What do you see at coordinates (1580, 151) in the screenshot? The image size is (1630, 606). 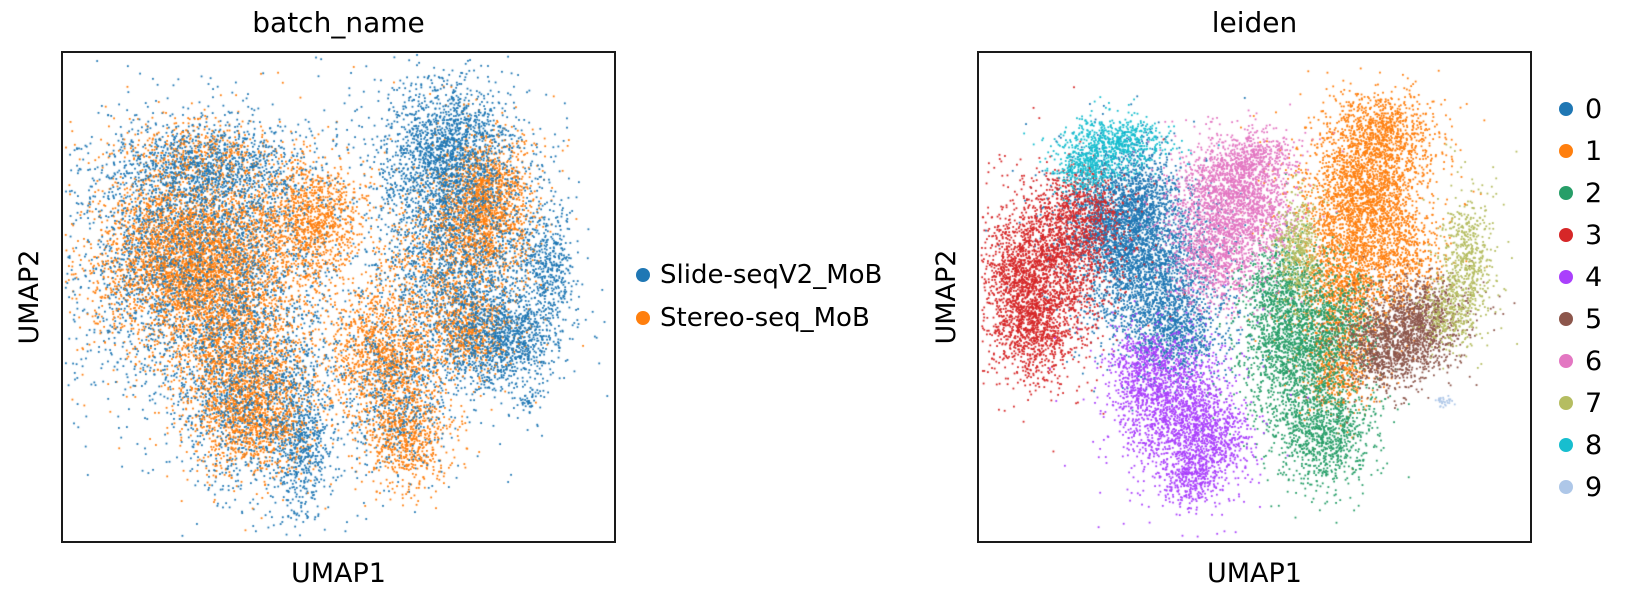 I see `legend-item-1: 1` at bounding box center [1580, 151].